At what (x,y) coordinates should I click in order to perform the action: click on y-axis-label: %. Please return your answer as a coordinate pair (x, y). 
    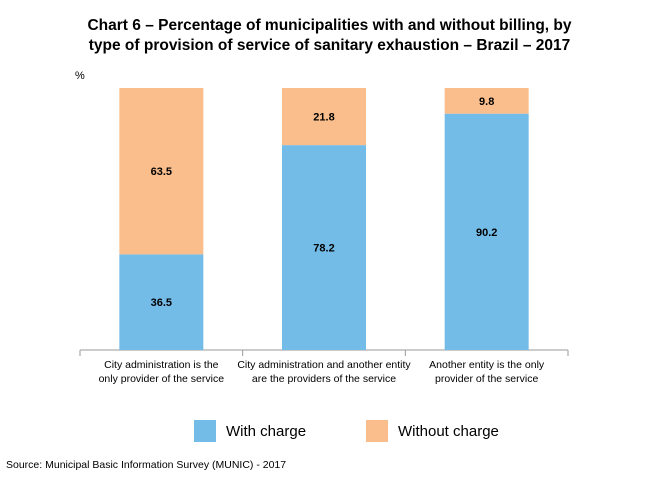
    Looking at the image, I should click on (80, 76).